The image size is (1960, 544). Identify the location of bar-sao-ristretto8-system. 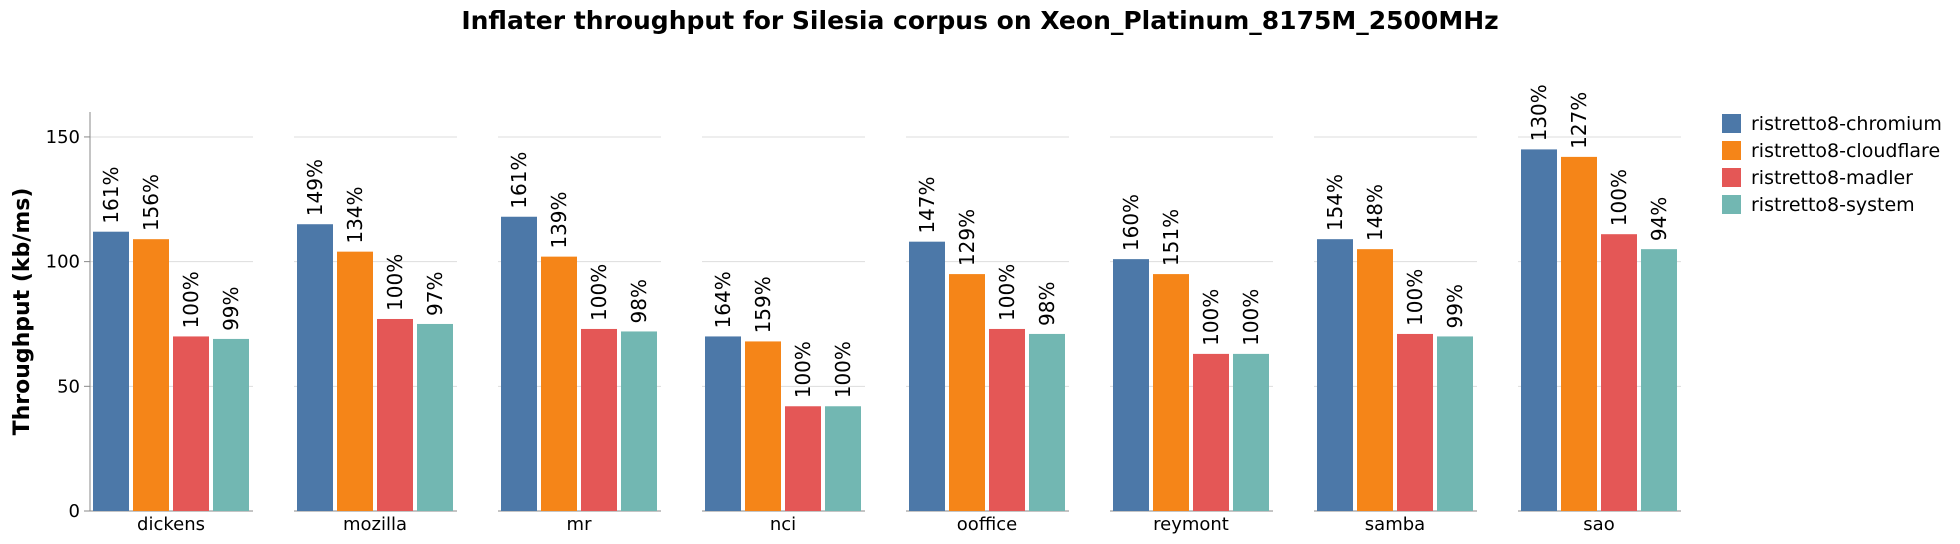
(1659, 380).